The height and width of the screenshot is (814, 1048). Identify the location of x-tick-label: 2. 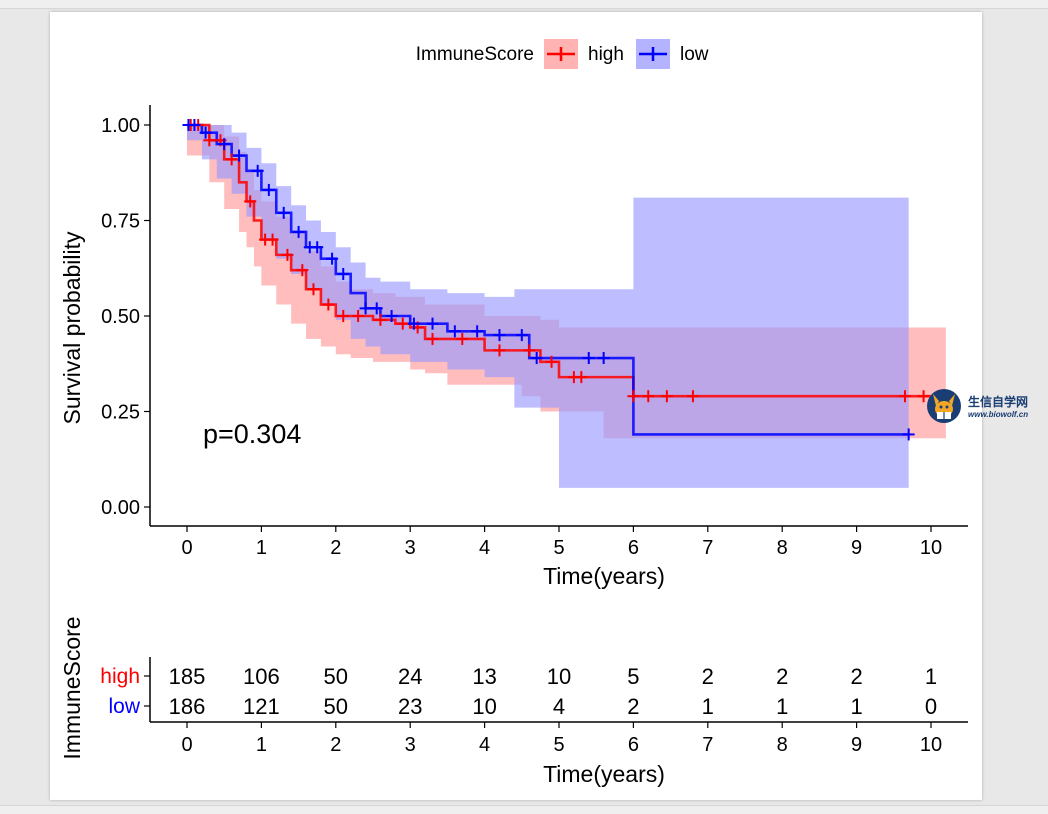
(335, 548).